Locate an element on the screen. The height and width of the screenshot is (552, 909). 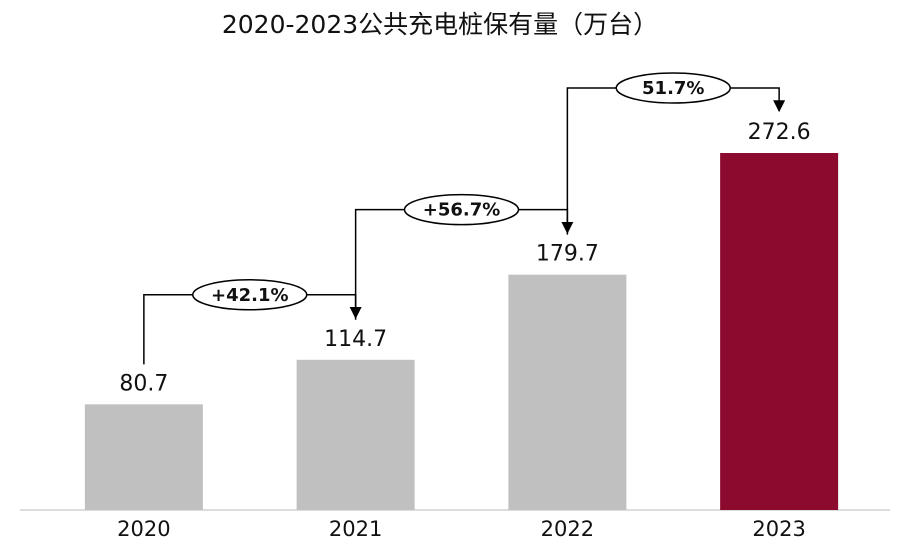
x-tick-label: 2023 is located at coordinates (778, 529).